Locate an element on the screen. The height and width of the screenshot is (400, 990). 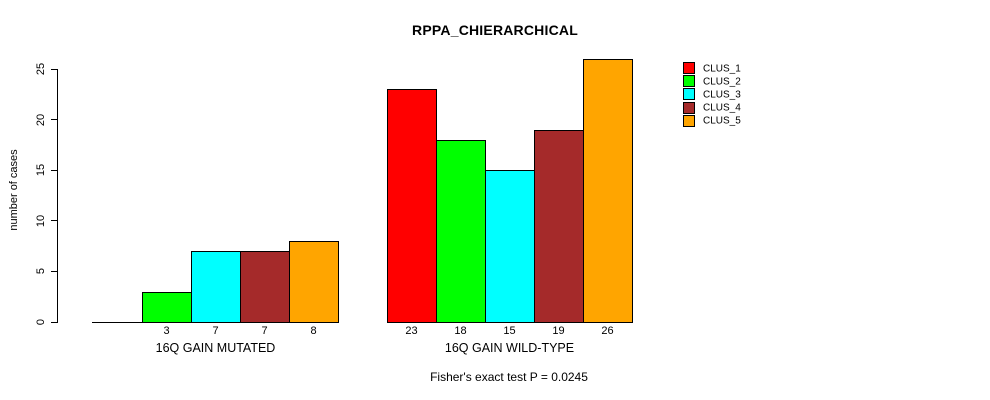
bar-value-label: 19 is located at coordinates (558, 331).